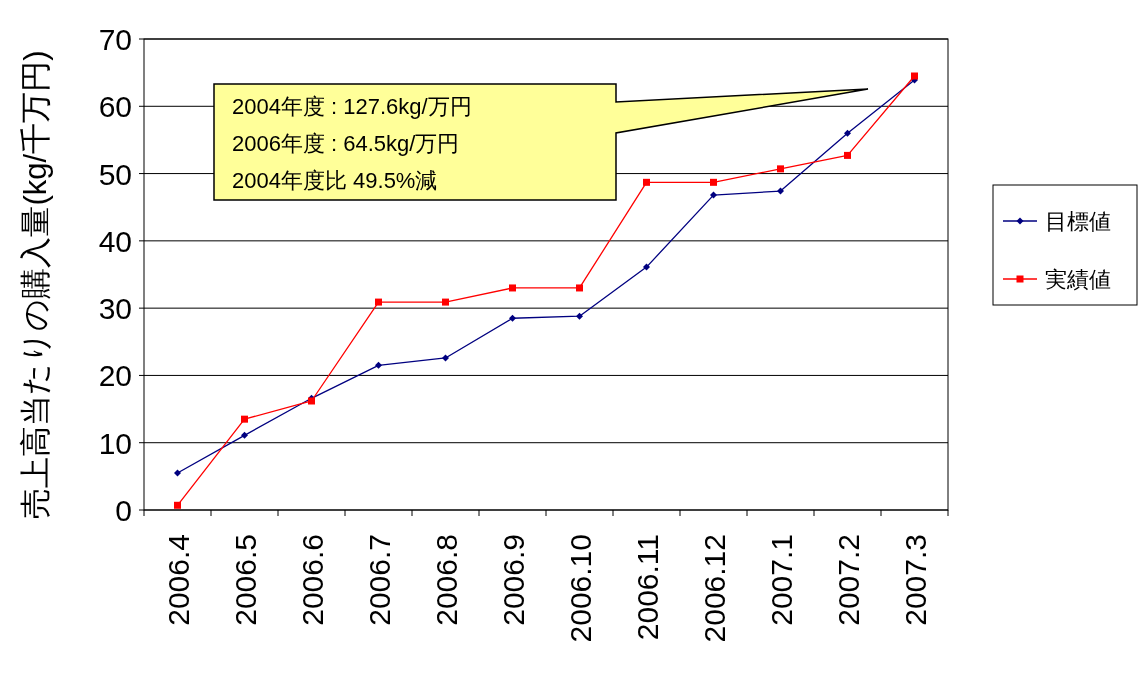 This screenshot has width=1146, height=673. Describe the element at coordinates (781, 580) in the screenshot. I see `x-tick-label: 2007.1` at that location.